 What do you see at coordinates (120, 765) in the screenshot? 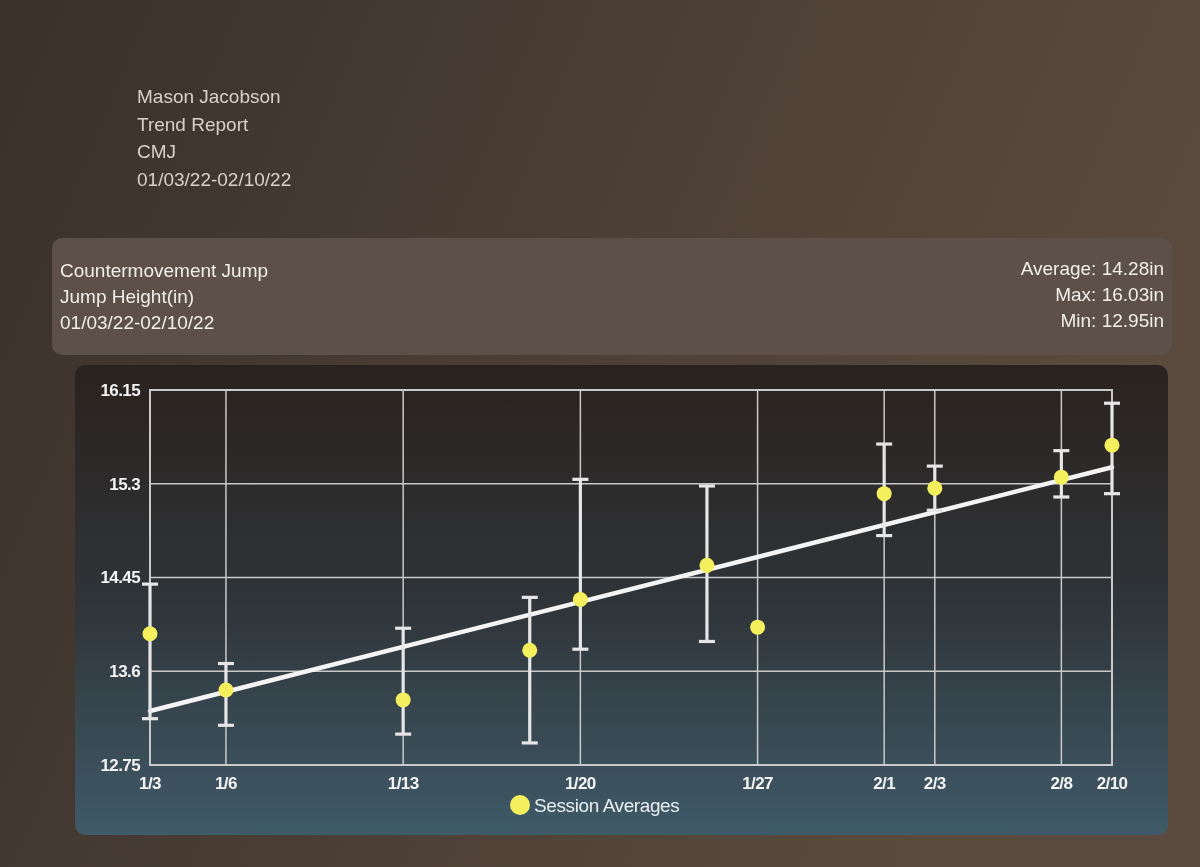
I see `y-tick-label: 12.75` at bounding box center [120, 765].